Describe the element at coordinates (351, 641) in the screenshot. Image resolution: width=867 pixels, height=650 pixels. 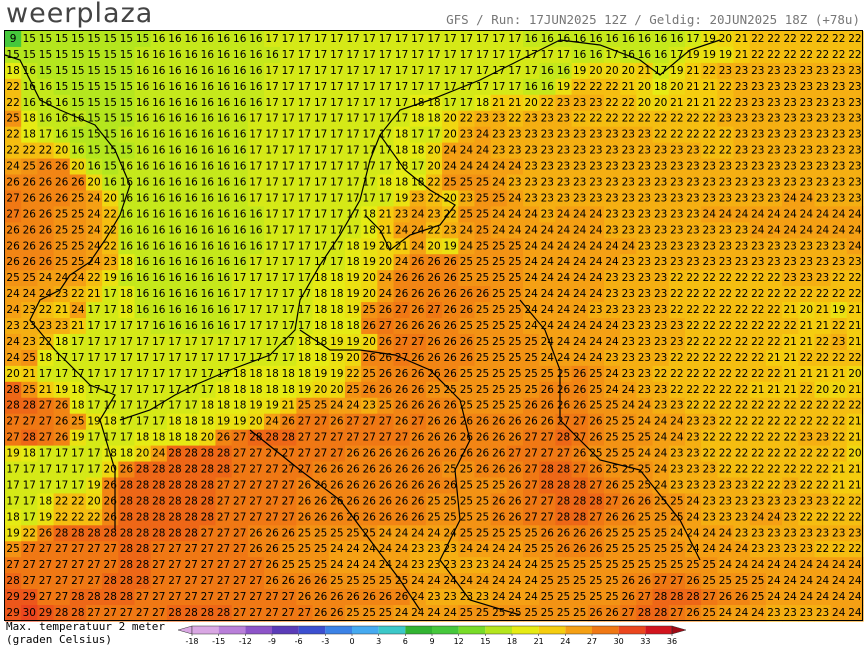
I see `colorbar-label: 0` at that location.